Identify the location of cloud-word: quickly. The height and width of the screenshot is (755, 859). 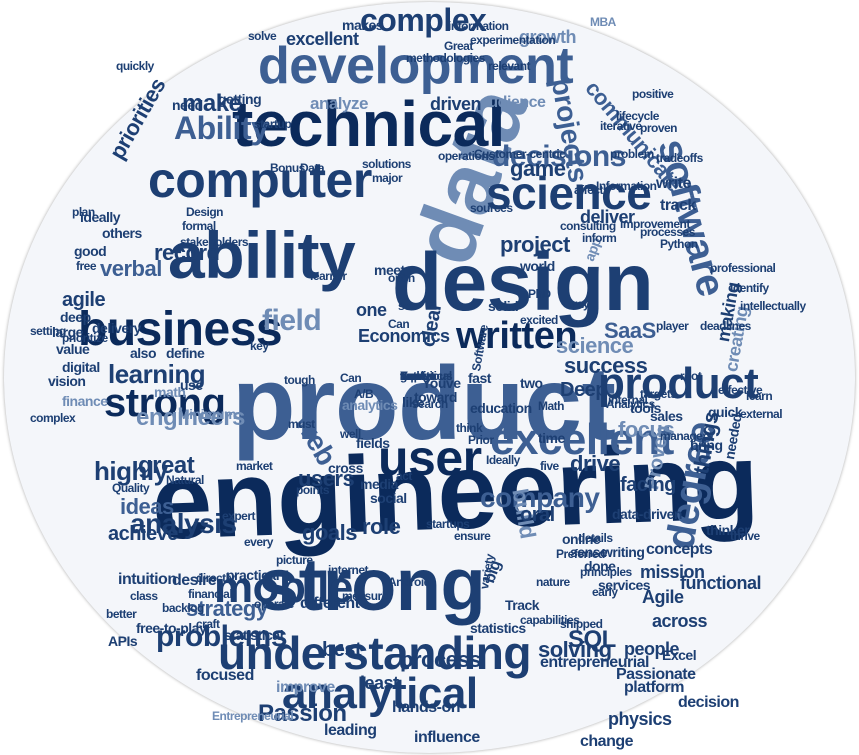
(135, 66).